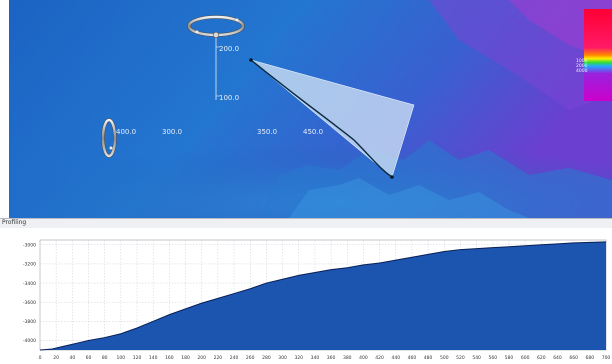 This screenshot has width=612, height=364. I want to click on track-start-point, so click(251, 60).